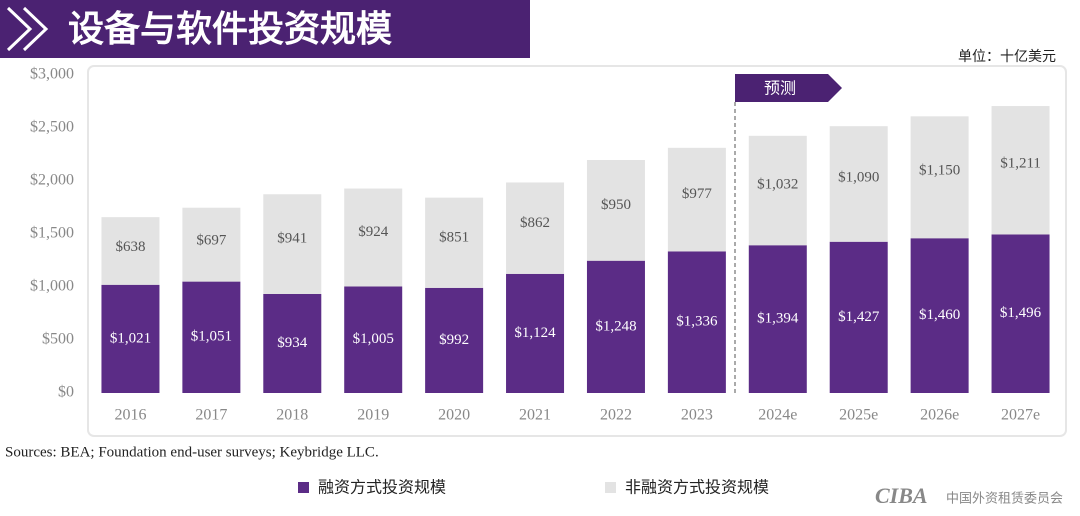 This screenshot has width=1080, height=516. I want to click on value-label: $638, so click(130, 247).